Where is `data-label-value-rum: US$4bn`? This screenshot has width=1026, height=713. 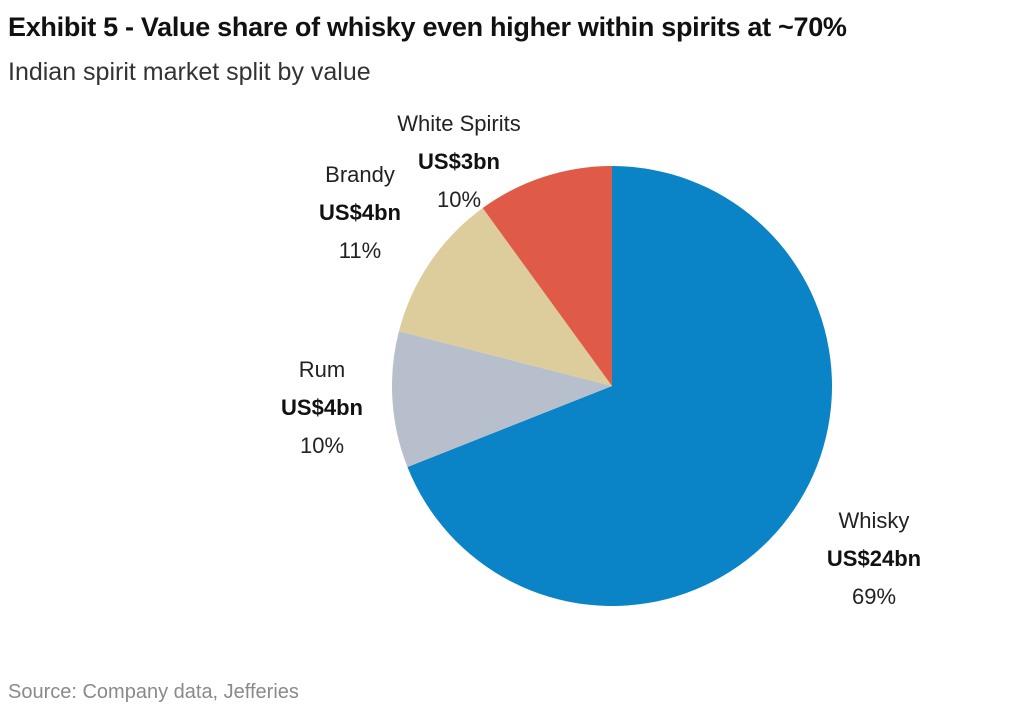 data-label-value-rum: US$4bn is located at coordinates (322, 407).